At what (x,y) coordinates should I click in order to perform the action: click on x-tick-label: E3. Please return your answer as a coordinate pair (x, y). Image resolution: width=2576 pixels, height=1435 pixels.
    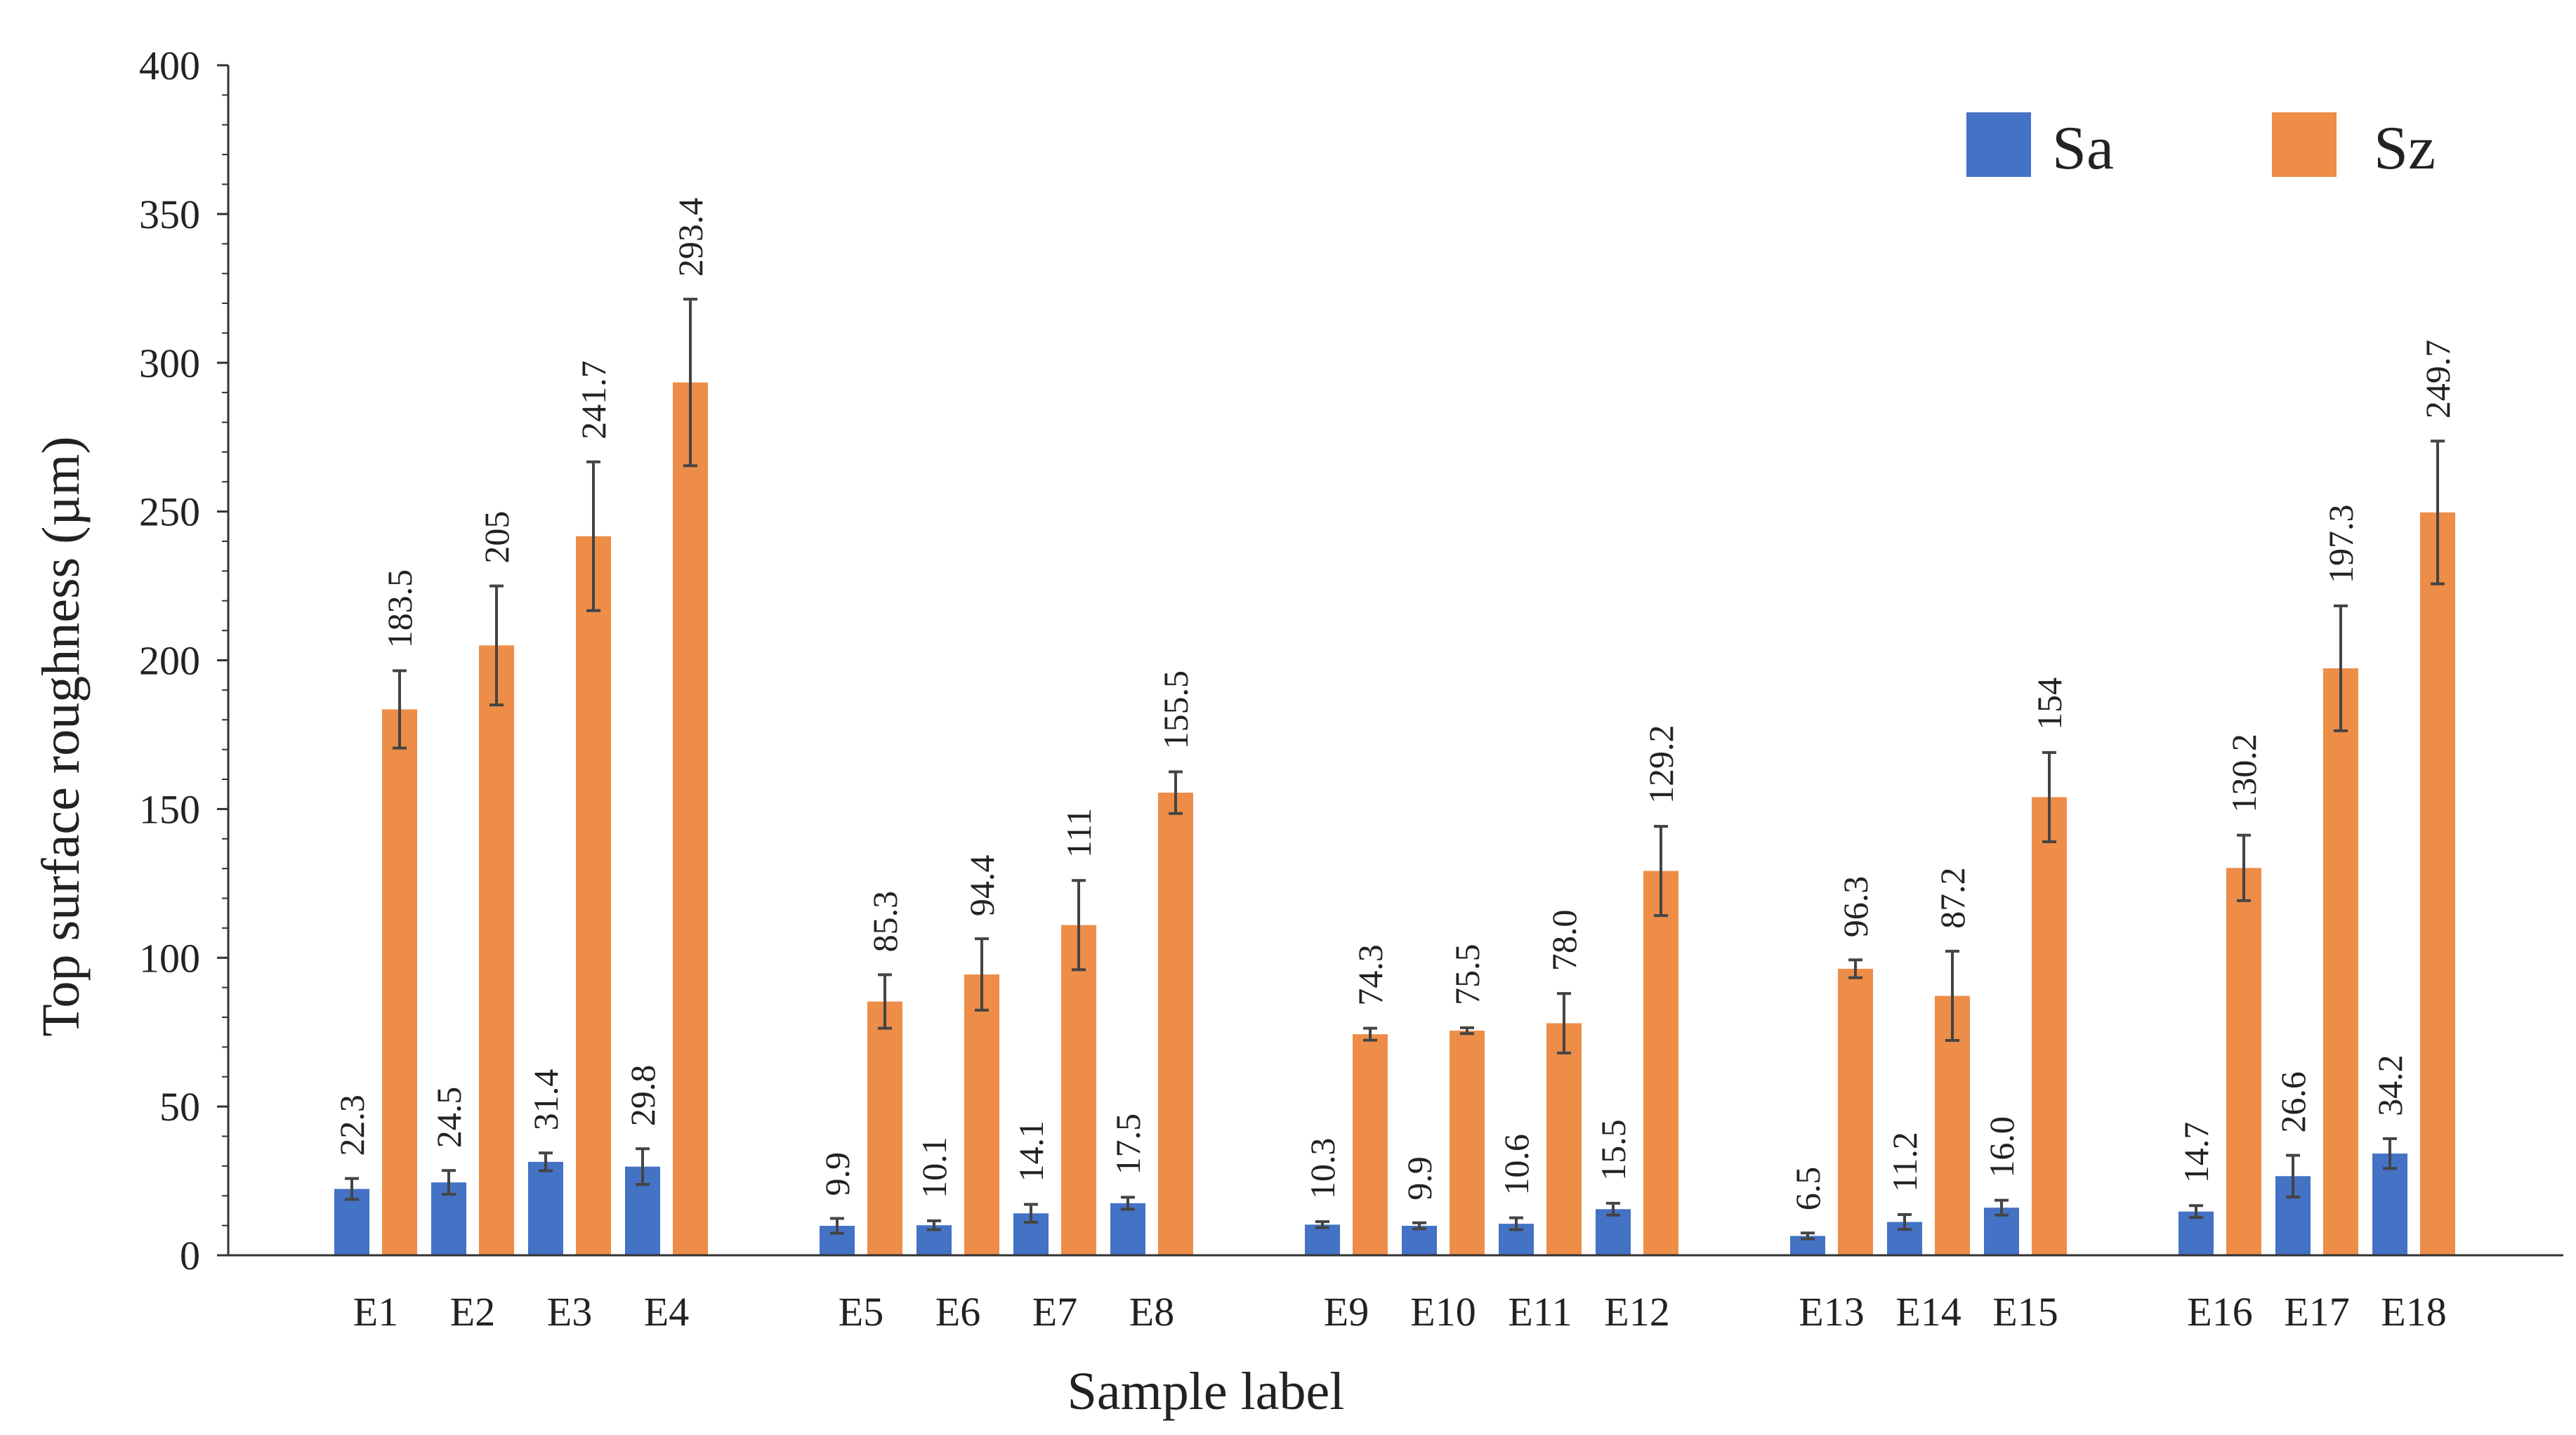
    Looking at the image, I should click on (569, 1312).